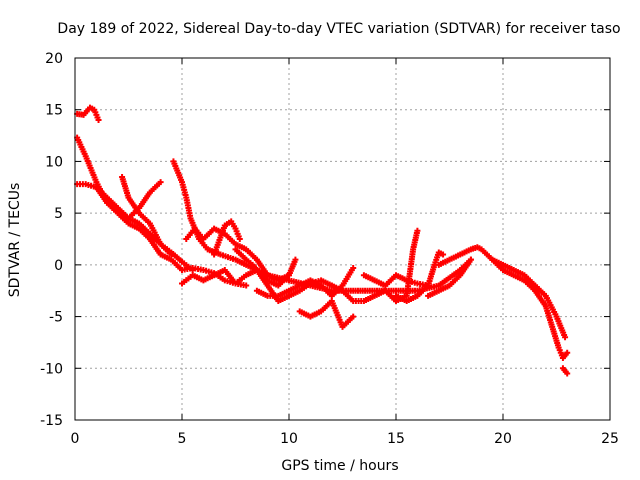 This screenshot has height=480, width=640. What do you see at coordinates (54, 162) in the screenshot?
I see `y-tick-label: 10` at bounding box center [54, 162].